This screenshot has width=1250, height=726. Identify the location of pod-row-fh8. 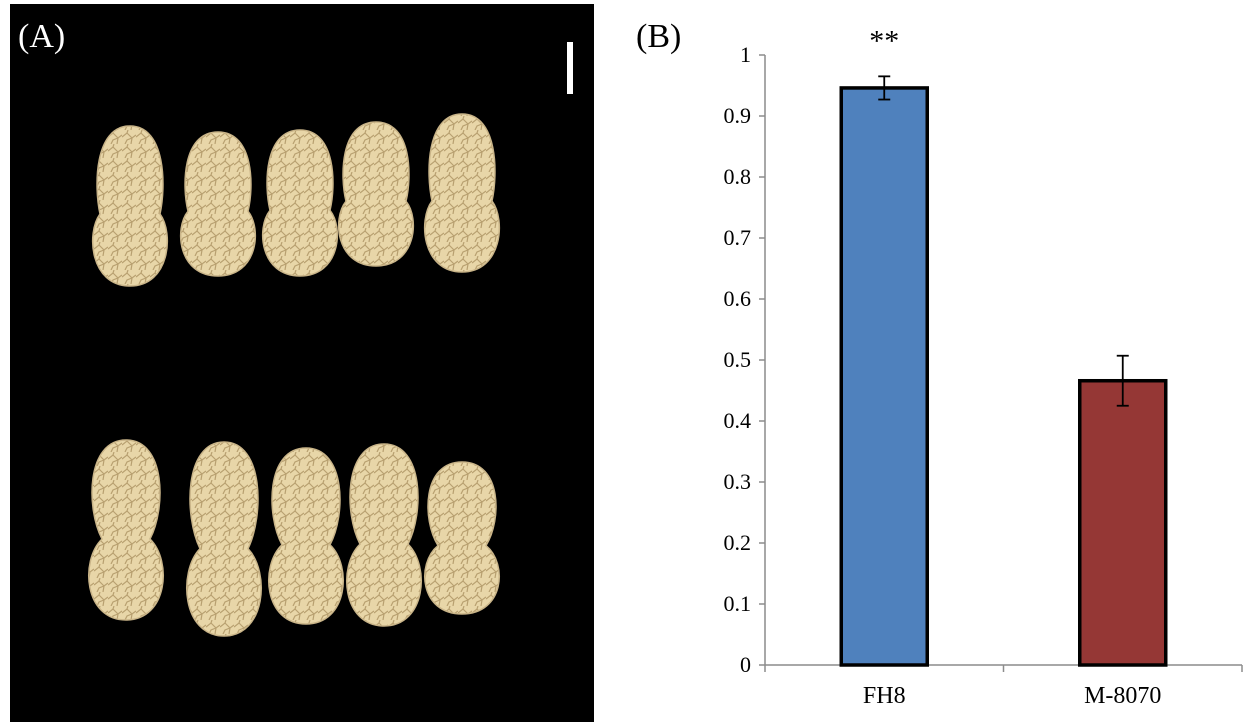
(296, 200).